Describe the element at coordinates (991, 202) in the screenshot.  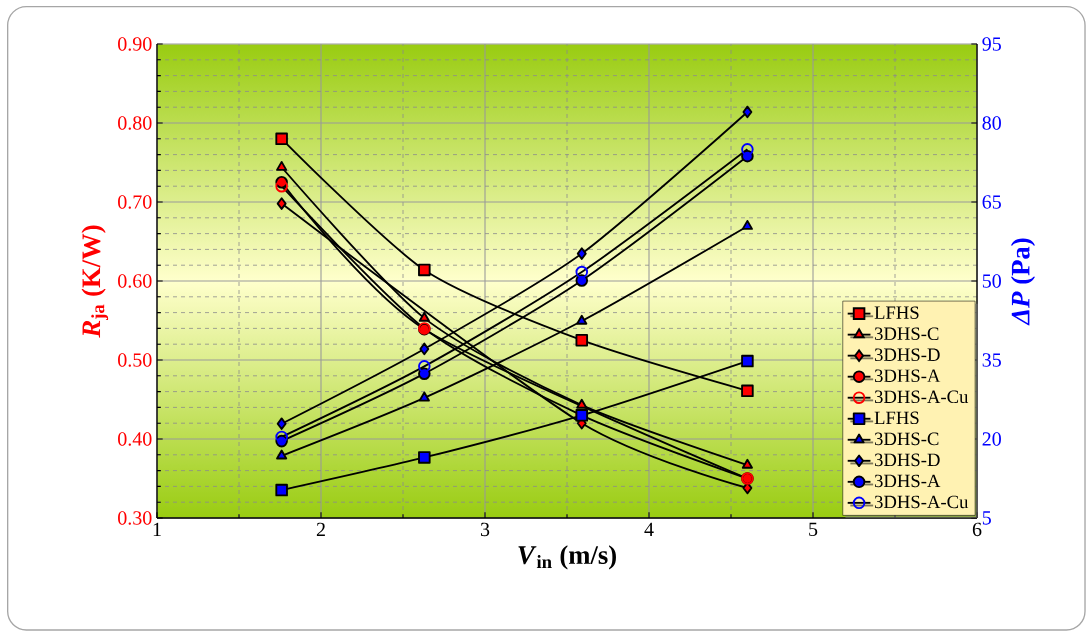
I see `y2-tick-label: 65` at that location.